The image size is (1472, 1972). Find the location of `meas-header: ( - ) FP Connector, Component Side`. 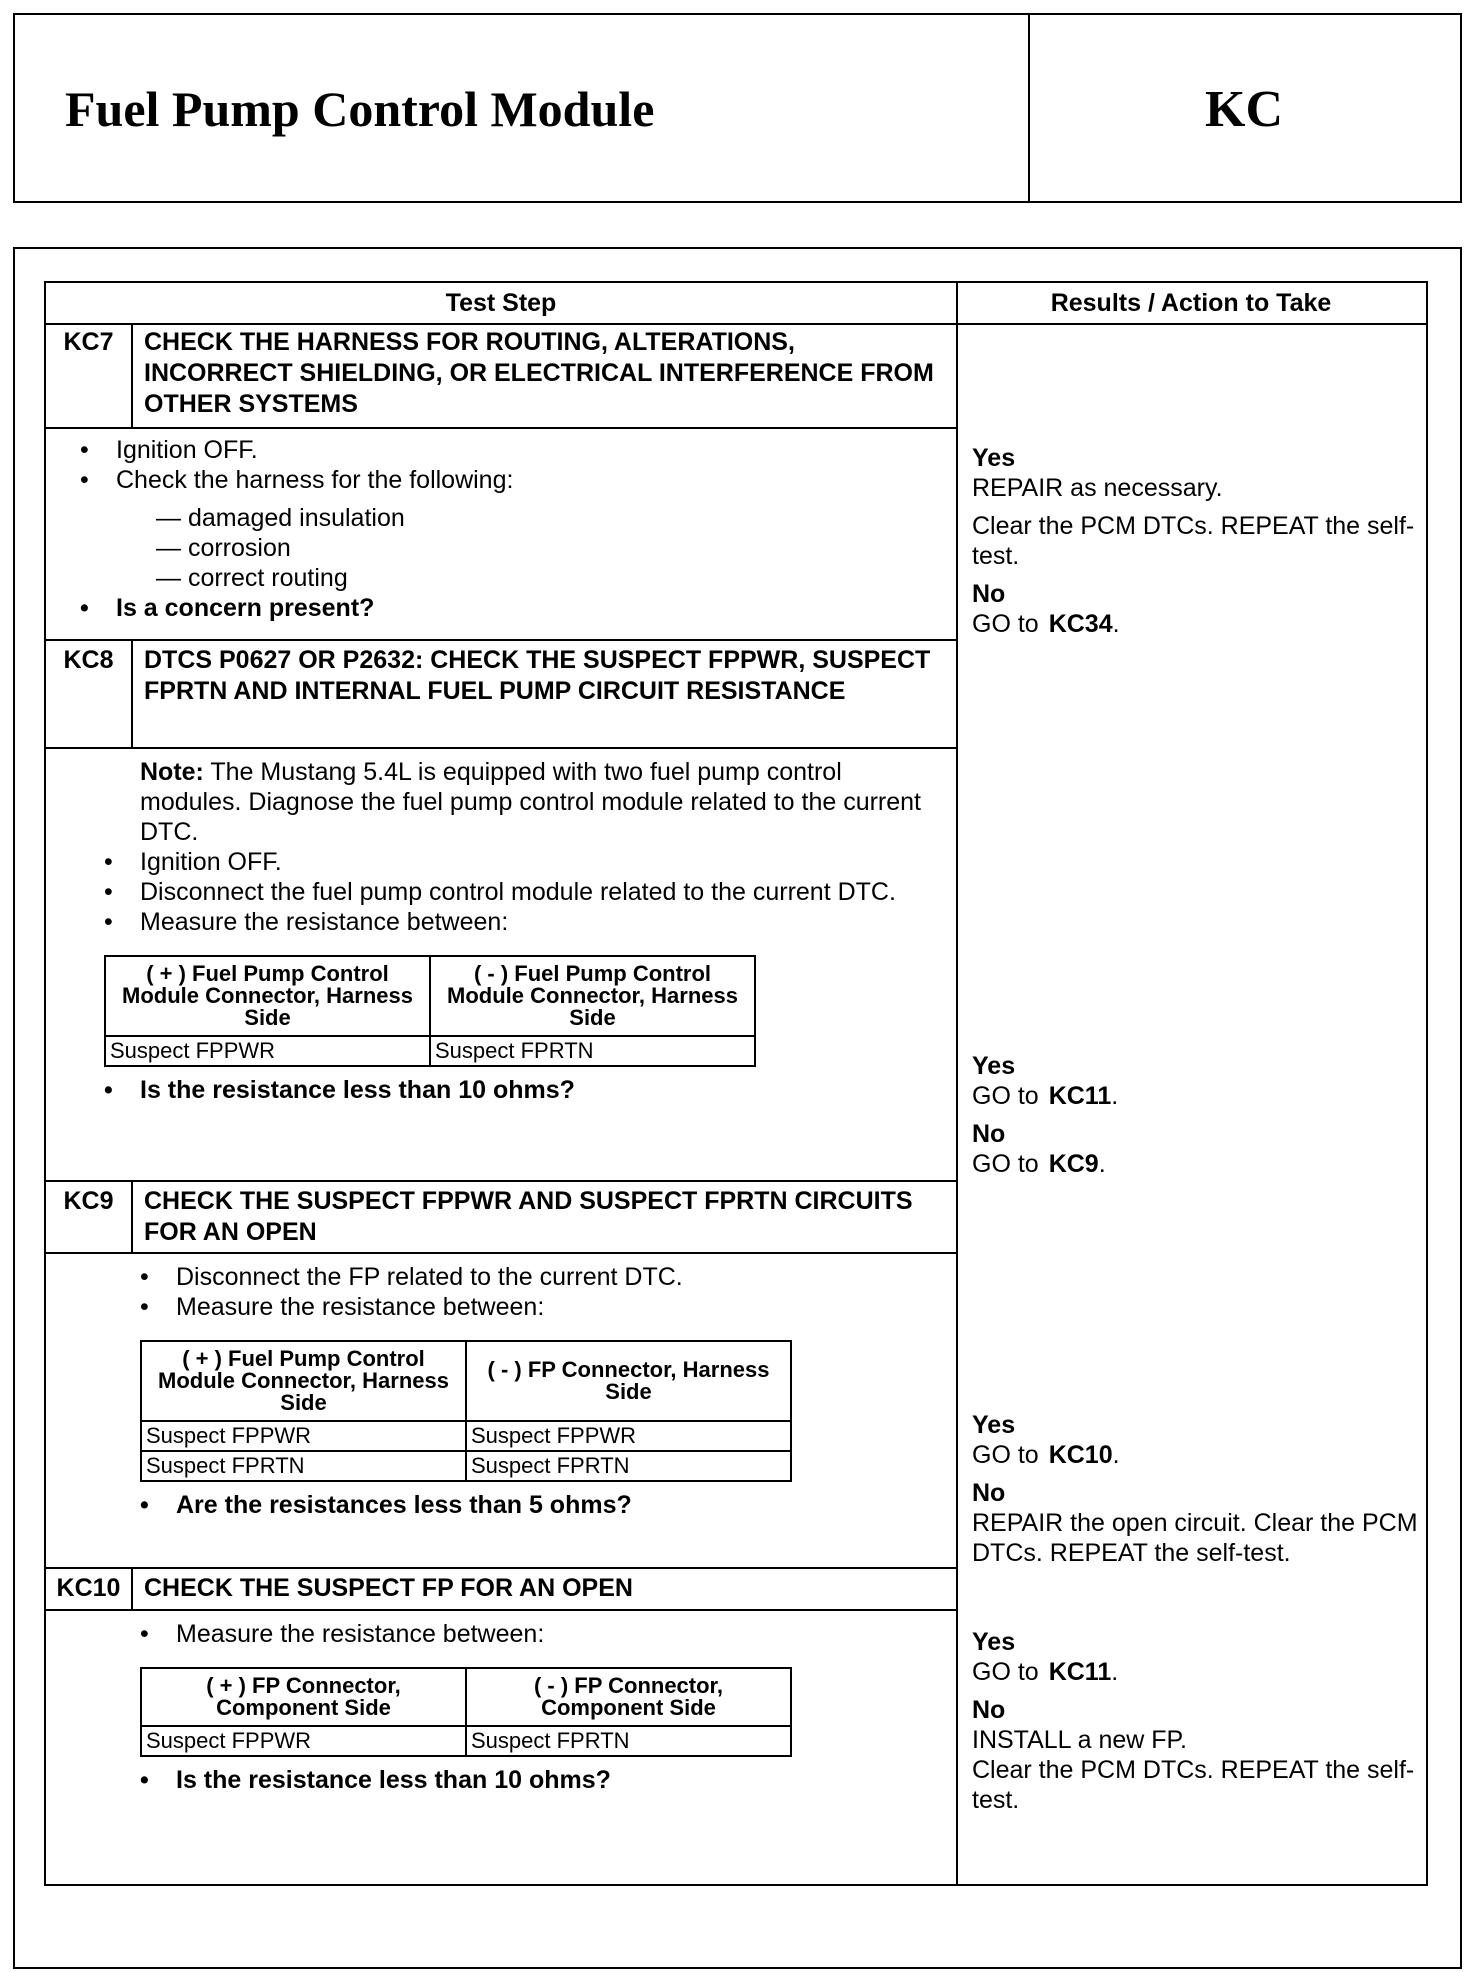

meas-header: ( - ) FP Connector, Component Side is located at coordinates (628, 1697).